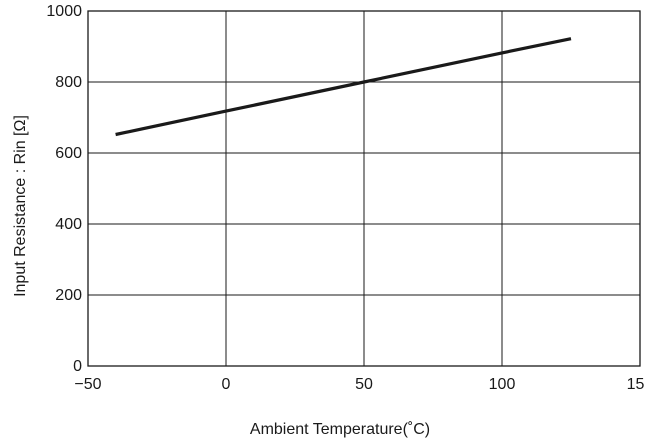 Image resolution: width=645 pixels, height=442 pixels. I want to click on y-tick-label: 200, so click(68, 295).